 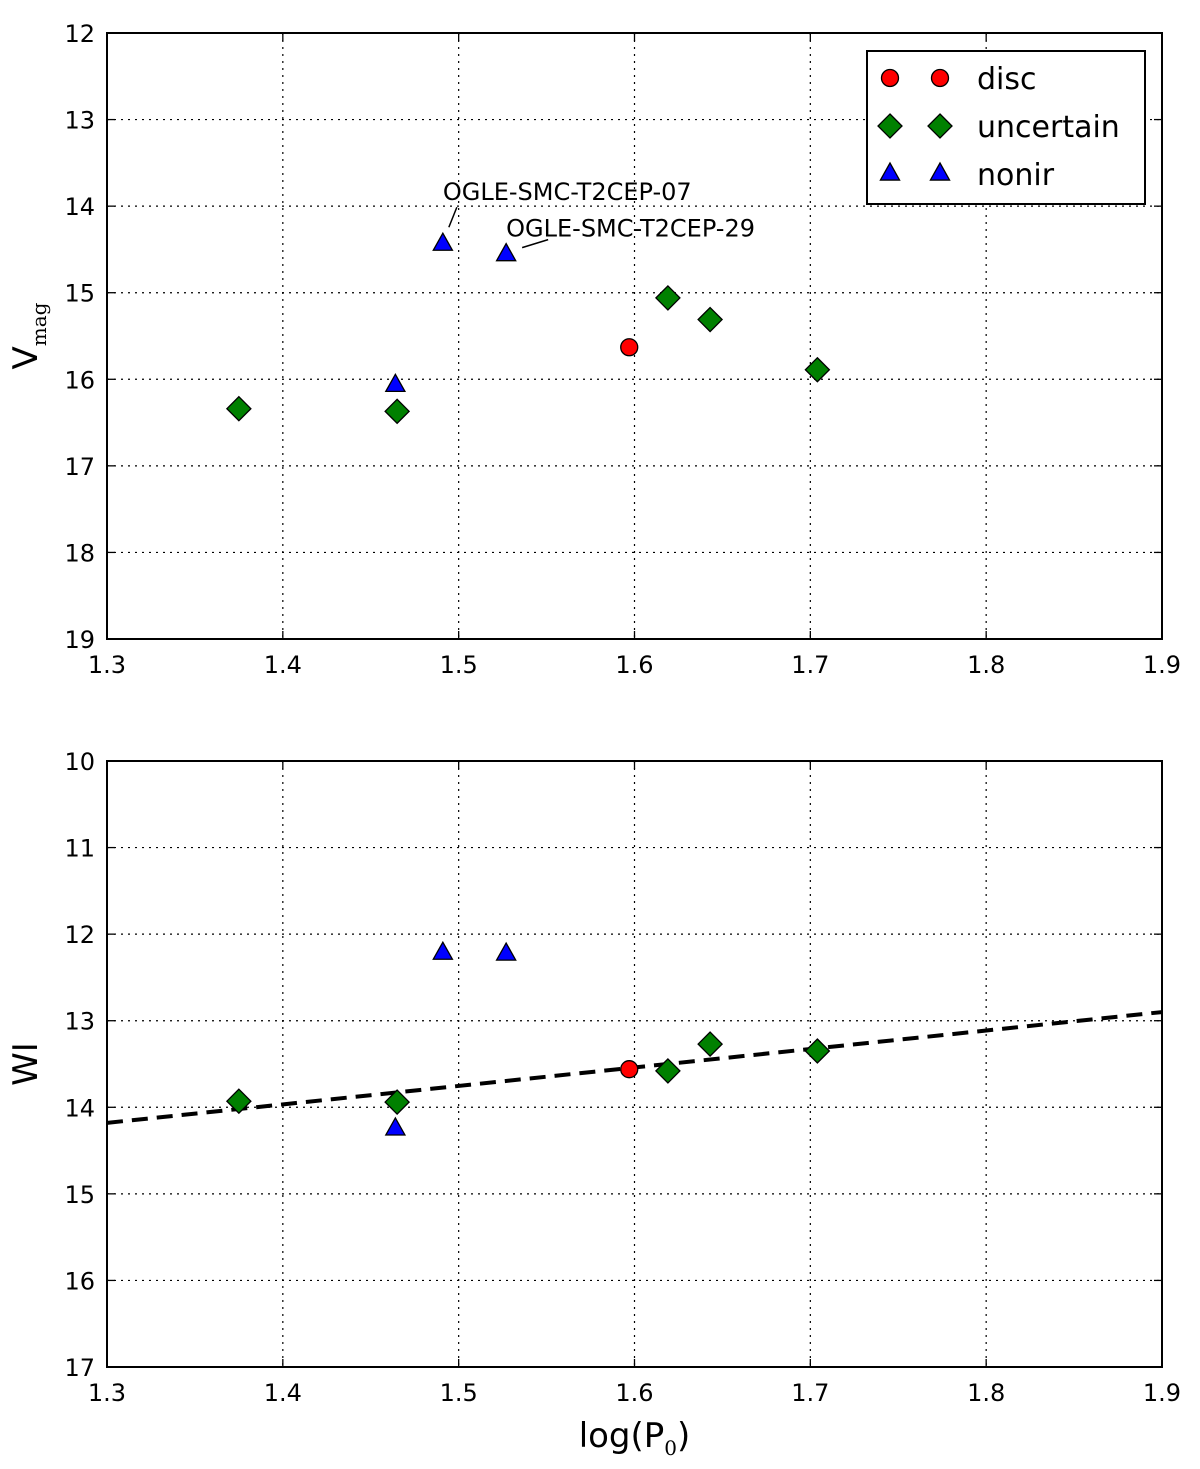 What do you see at coordinates (567, 192) in the screenshot?
I see `annotation-label: OGLE-SMC-T2CEP-07` at bounding box center [567, 192].